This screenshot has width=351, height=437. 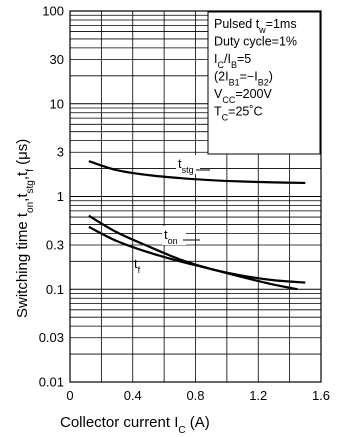 What do you see at coordinates (55, 289) in the screenshot?
I see `y-tick-label: 0.1` at bounding box center [55, 289].